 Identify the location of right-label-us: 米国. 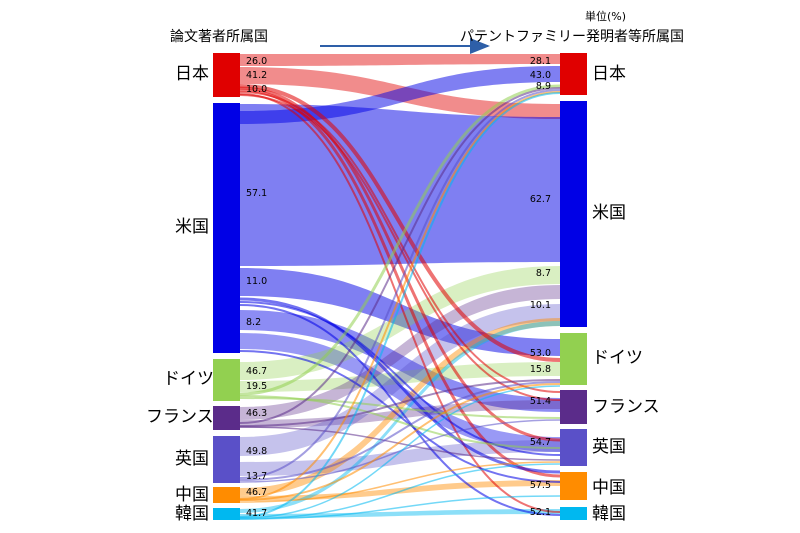
(609, 213).